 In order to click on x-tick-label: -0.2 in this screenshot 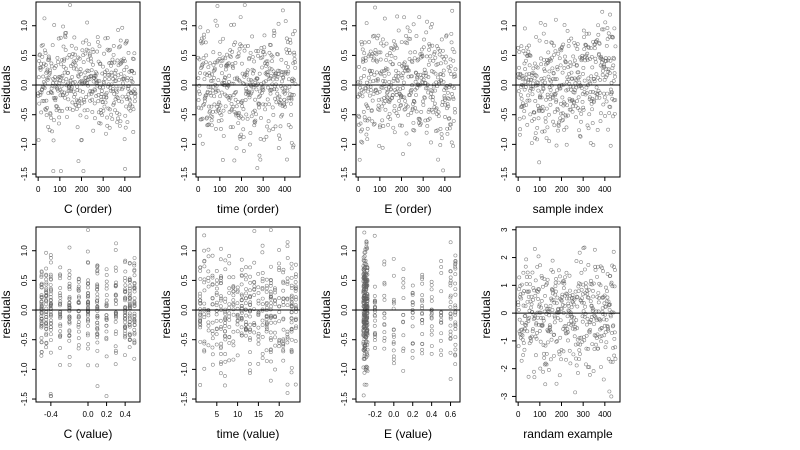, I will do `click(375, 414)`.